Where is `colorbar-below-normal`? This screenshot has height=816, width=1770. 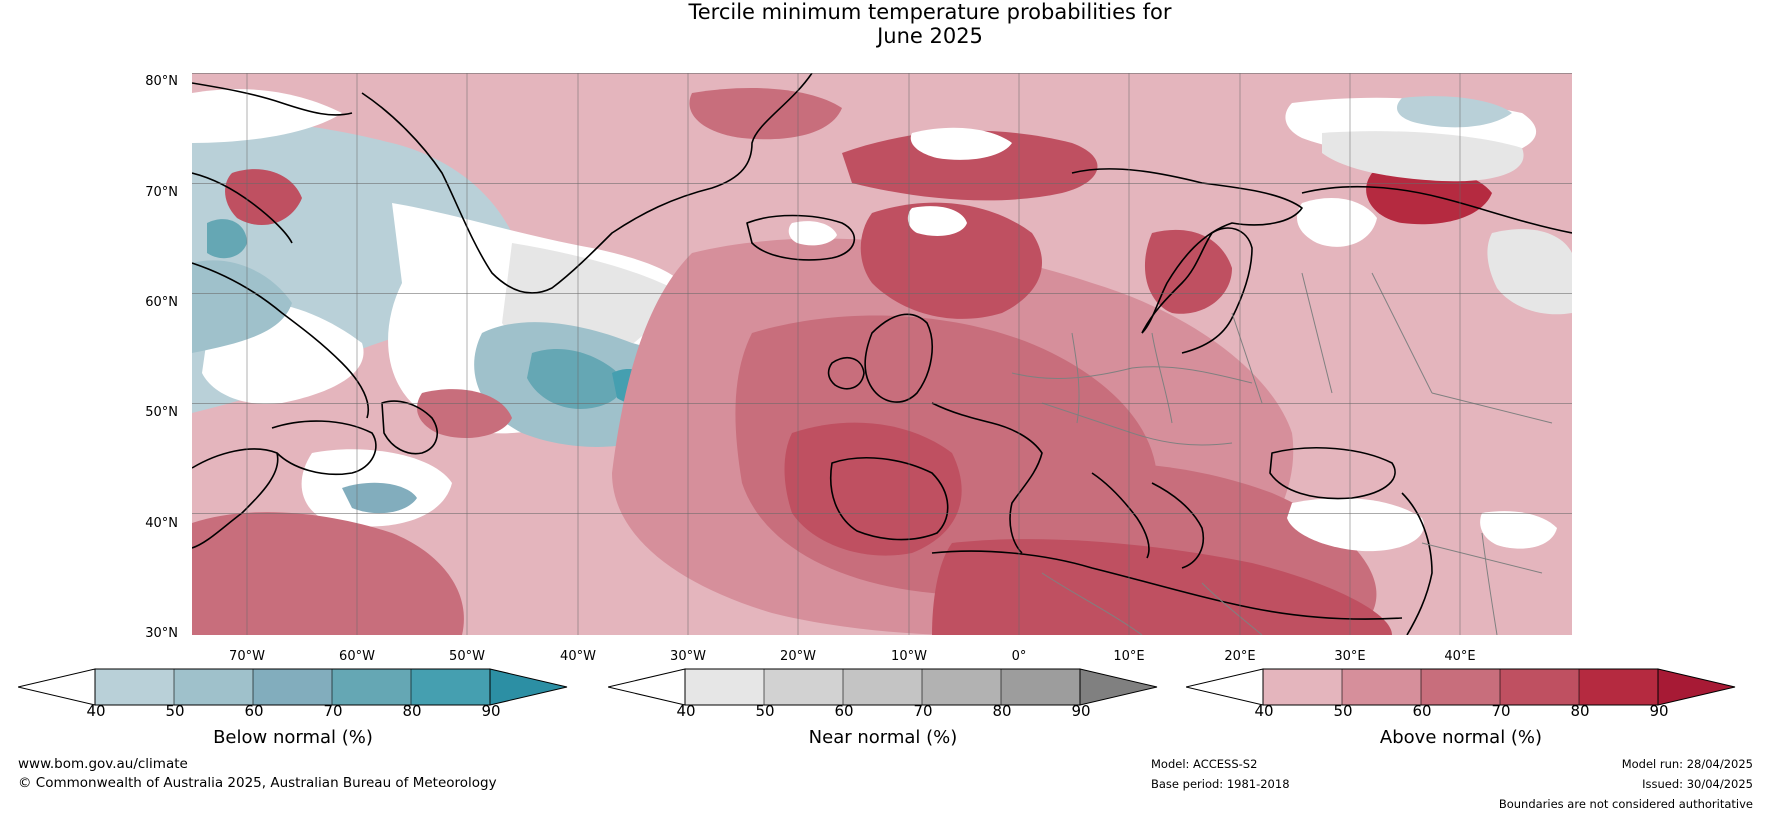
colorbar-below-normal is located at coordinates (292, 687).